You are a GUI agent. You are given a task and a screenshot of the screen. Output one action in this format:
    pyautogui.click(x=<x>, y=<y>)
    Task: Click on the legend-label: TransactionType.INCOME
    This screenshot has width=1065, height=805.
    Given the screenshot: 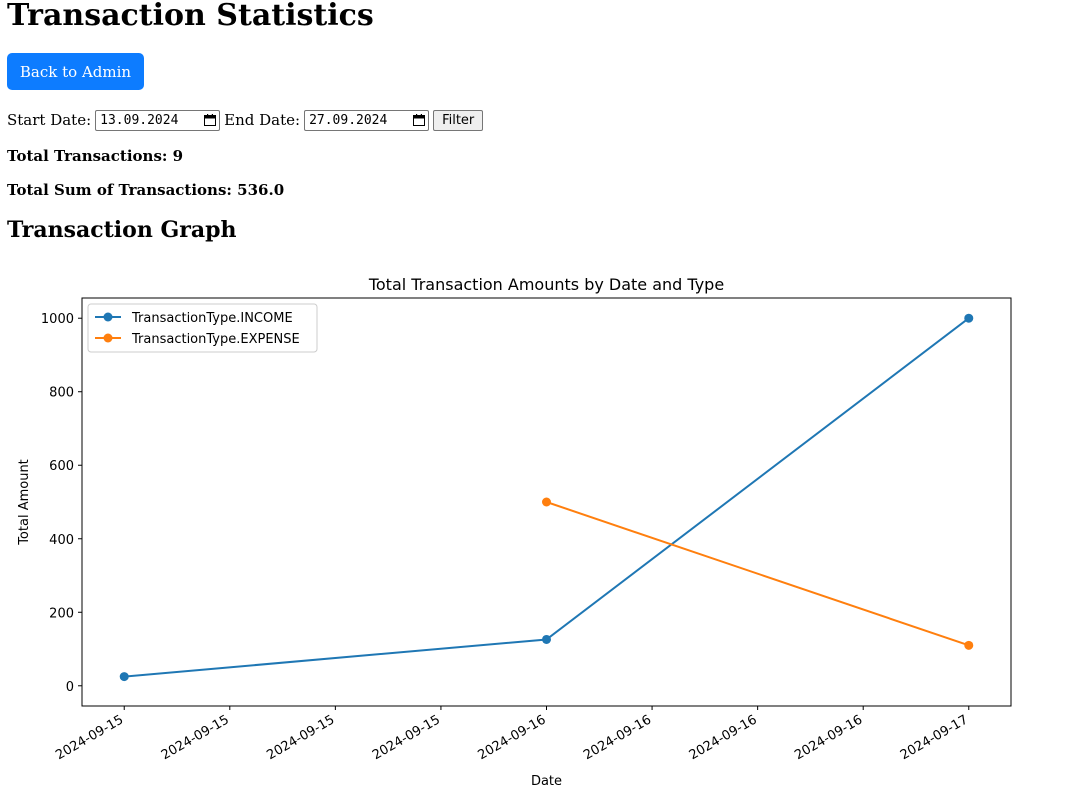 What is the action you would take?
    pyautogui.click(x=212, y=318)
    